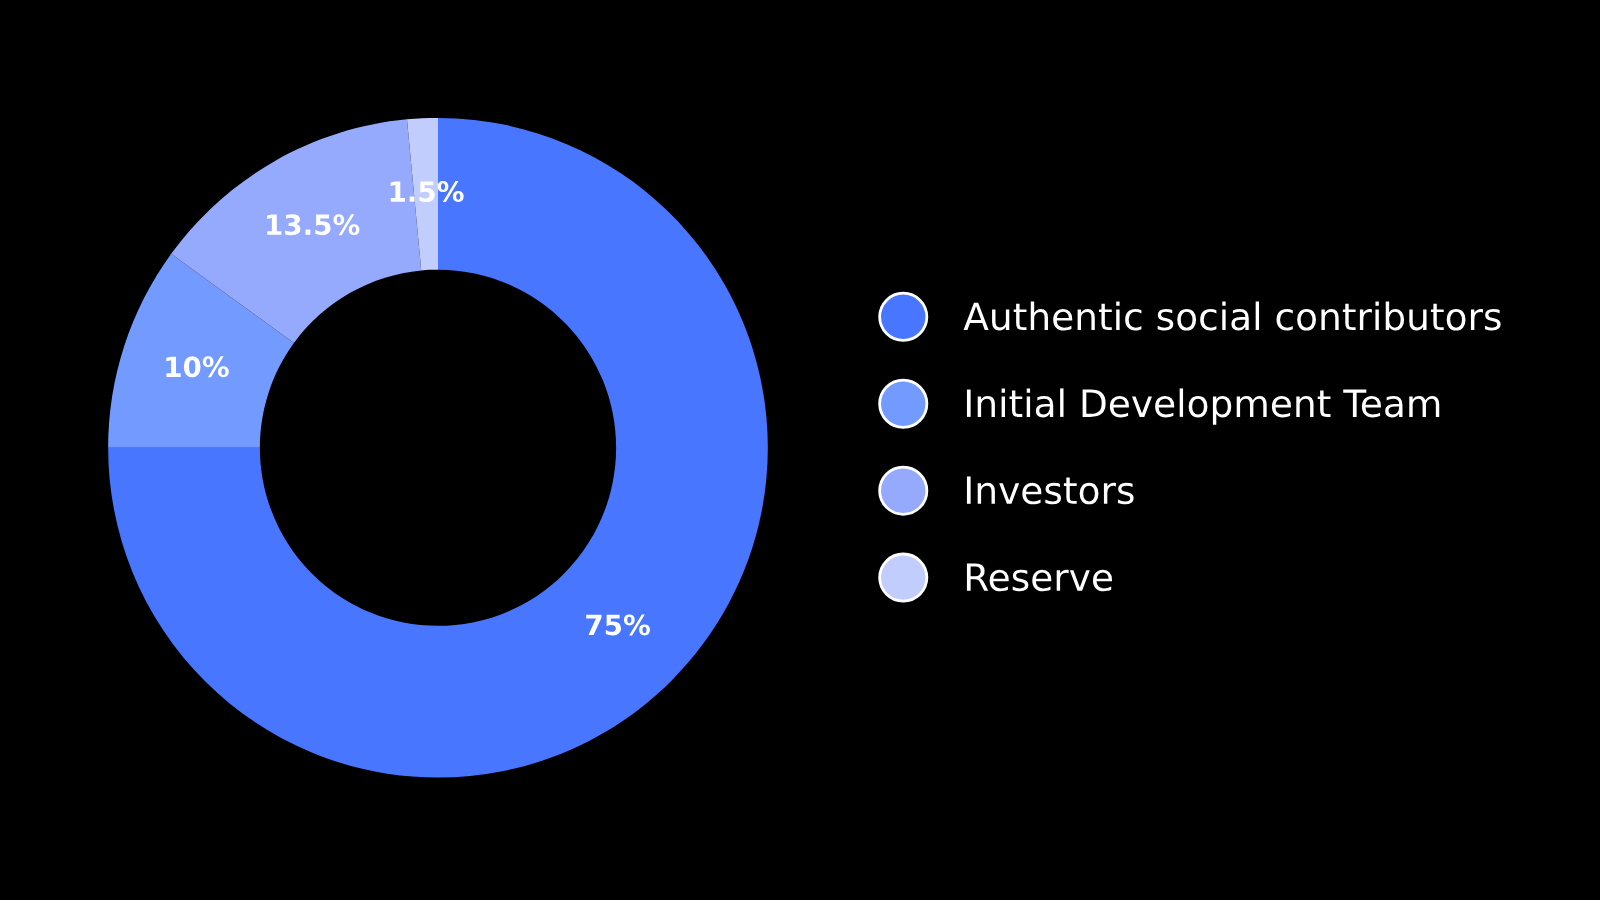 The height and width of the screenshot is (900, 1600). Describe the element at coordinates (313, 225) in the screenshot. I see `data-label: 13.5%` at that location.